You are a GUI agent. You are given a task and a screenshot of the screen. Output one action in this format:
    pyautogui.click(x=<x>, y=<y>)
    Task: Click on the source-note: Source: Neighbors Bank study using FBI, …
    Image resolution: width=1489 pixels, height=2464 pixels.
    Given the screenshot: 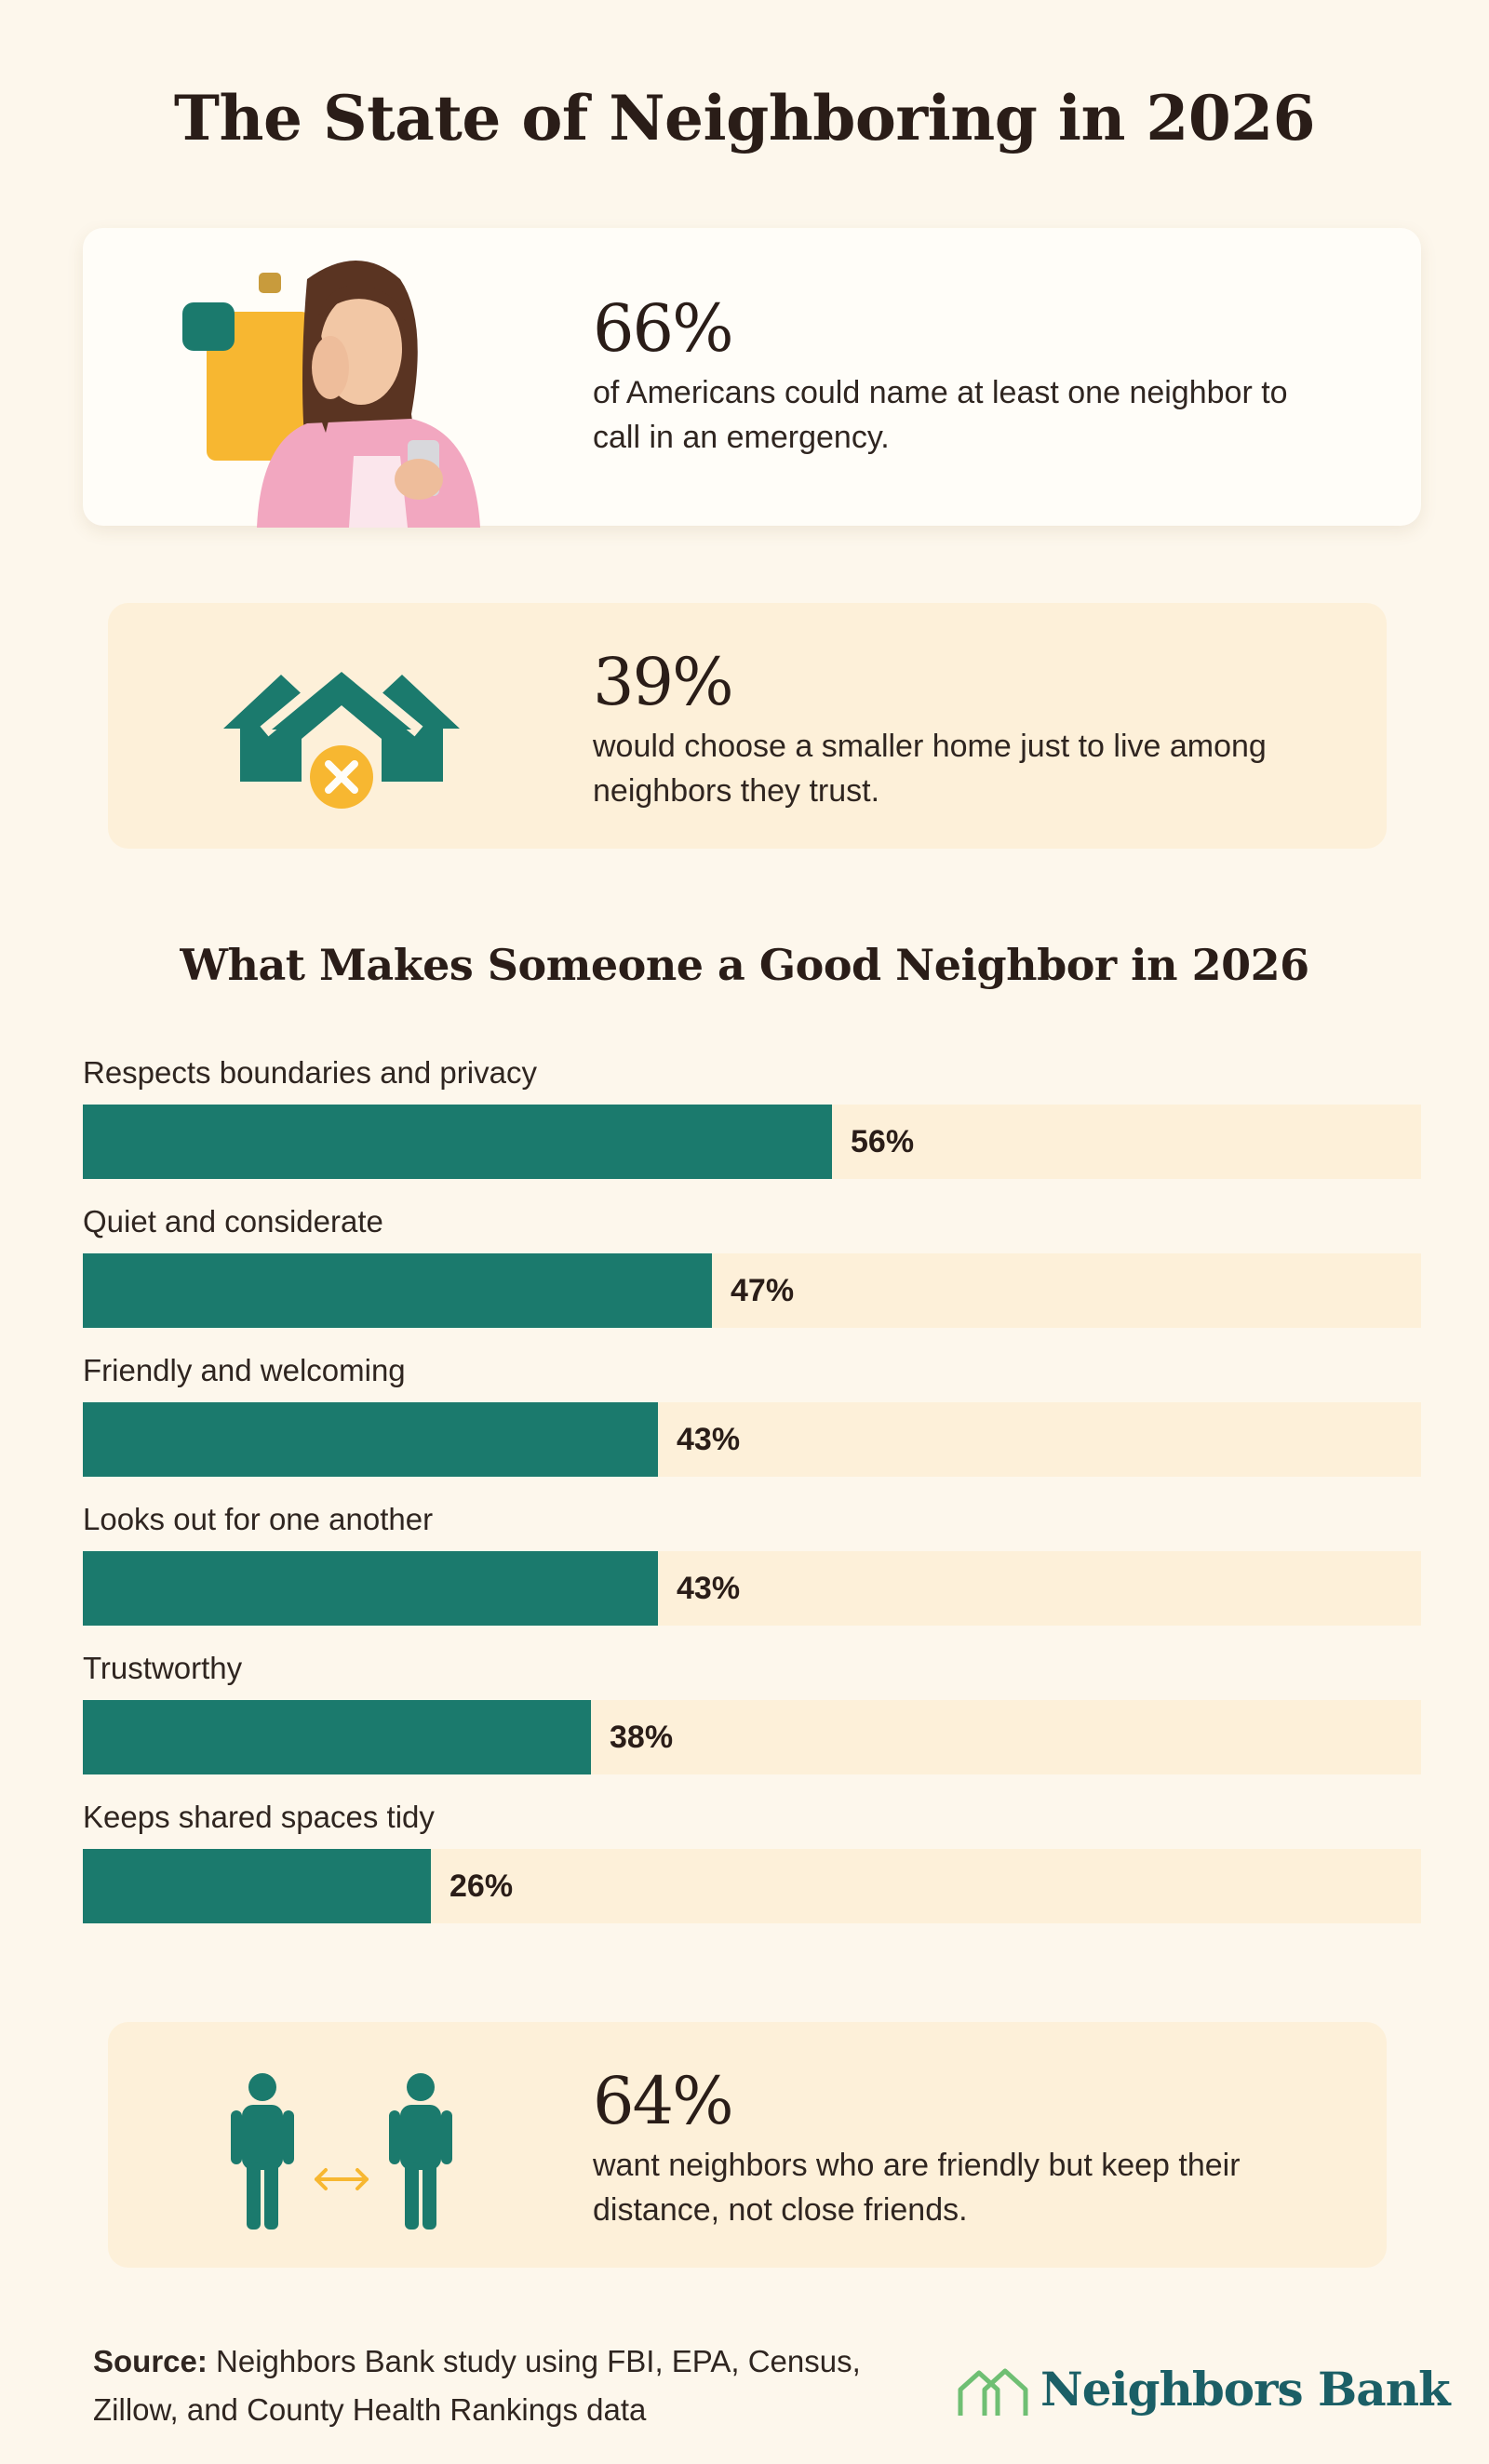 What is the action you would take?
    pyautogui.click(x=512, y=2386)
    